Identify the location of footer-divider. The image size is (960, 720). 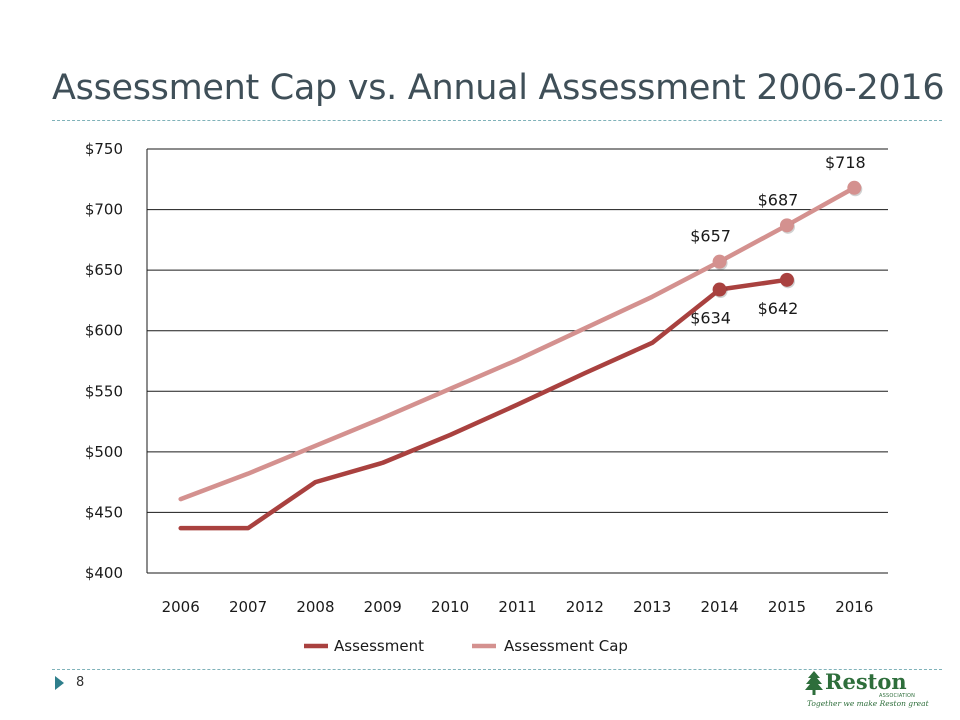
(497, 669).